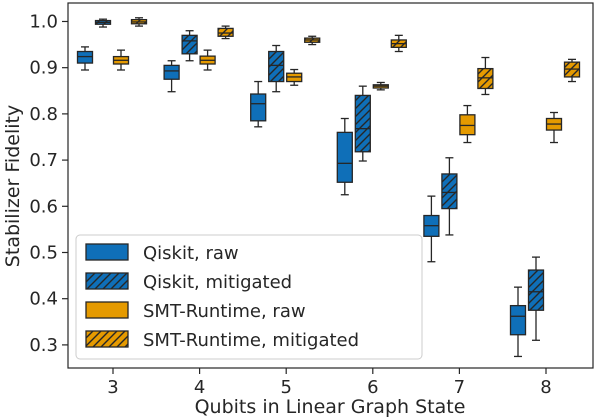 This screenshot has height=420, width=598. What do you see at coordinates (13, 186) in the screenshot?
I see `y-axis-label: Stabilizer Fidelity` at bounding box center [13, 186].